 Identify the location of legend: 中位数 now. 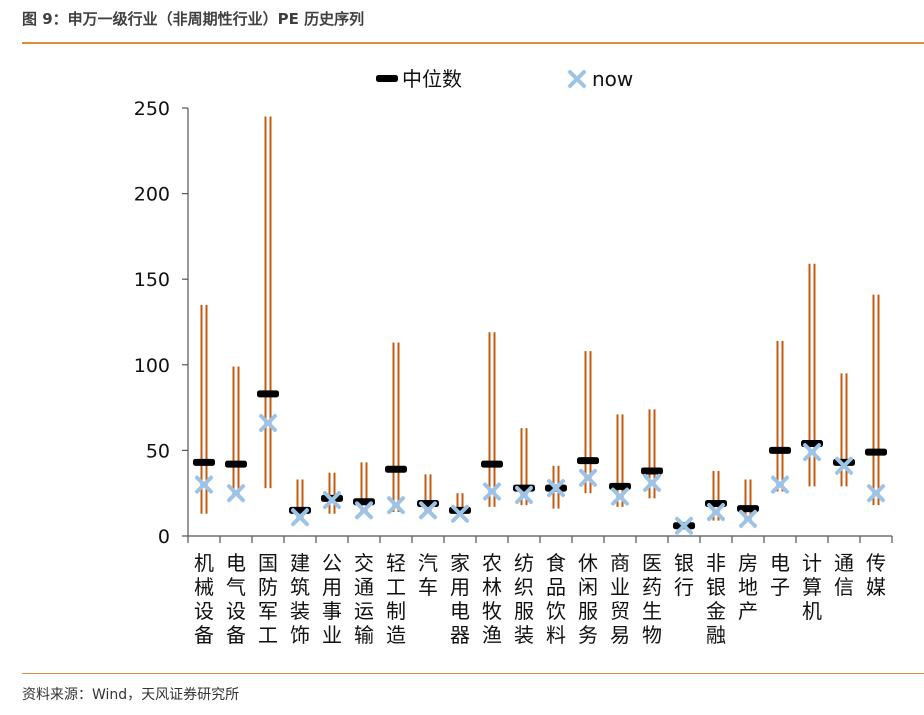
(504, 79).